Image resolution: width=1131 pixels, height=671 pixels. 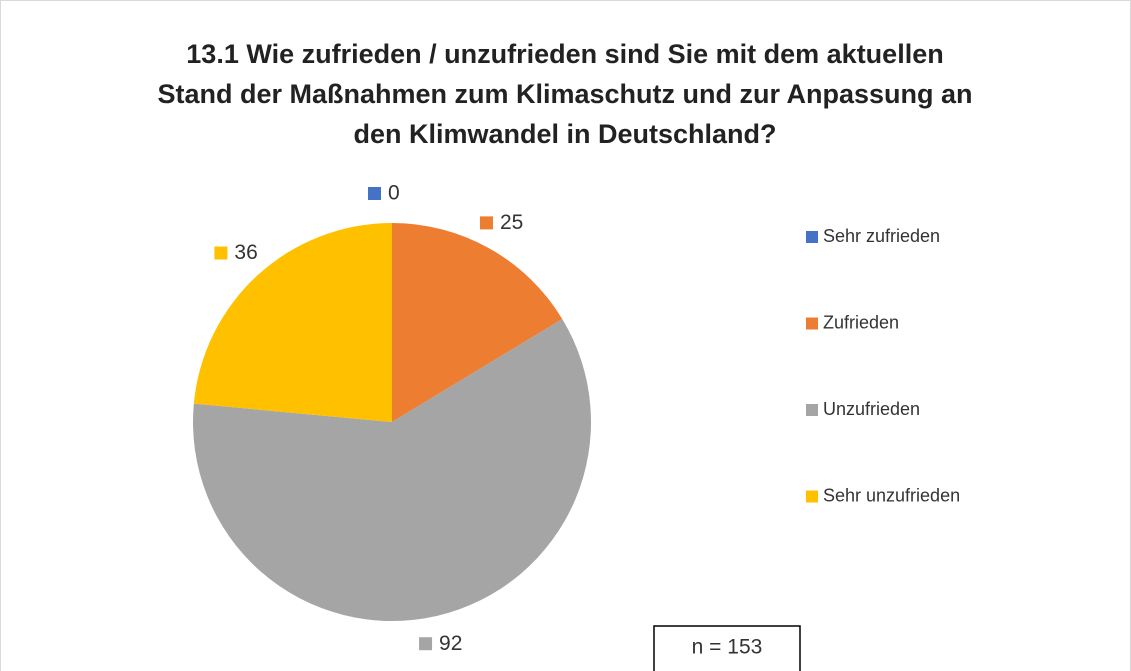 I want to click on legend-label: Zufrieden, so click(x=861, y=322).